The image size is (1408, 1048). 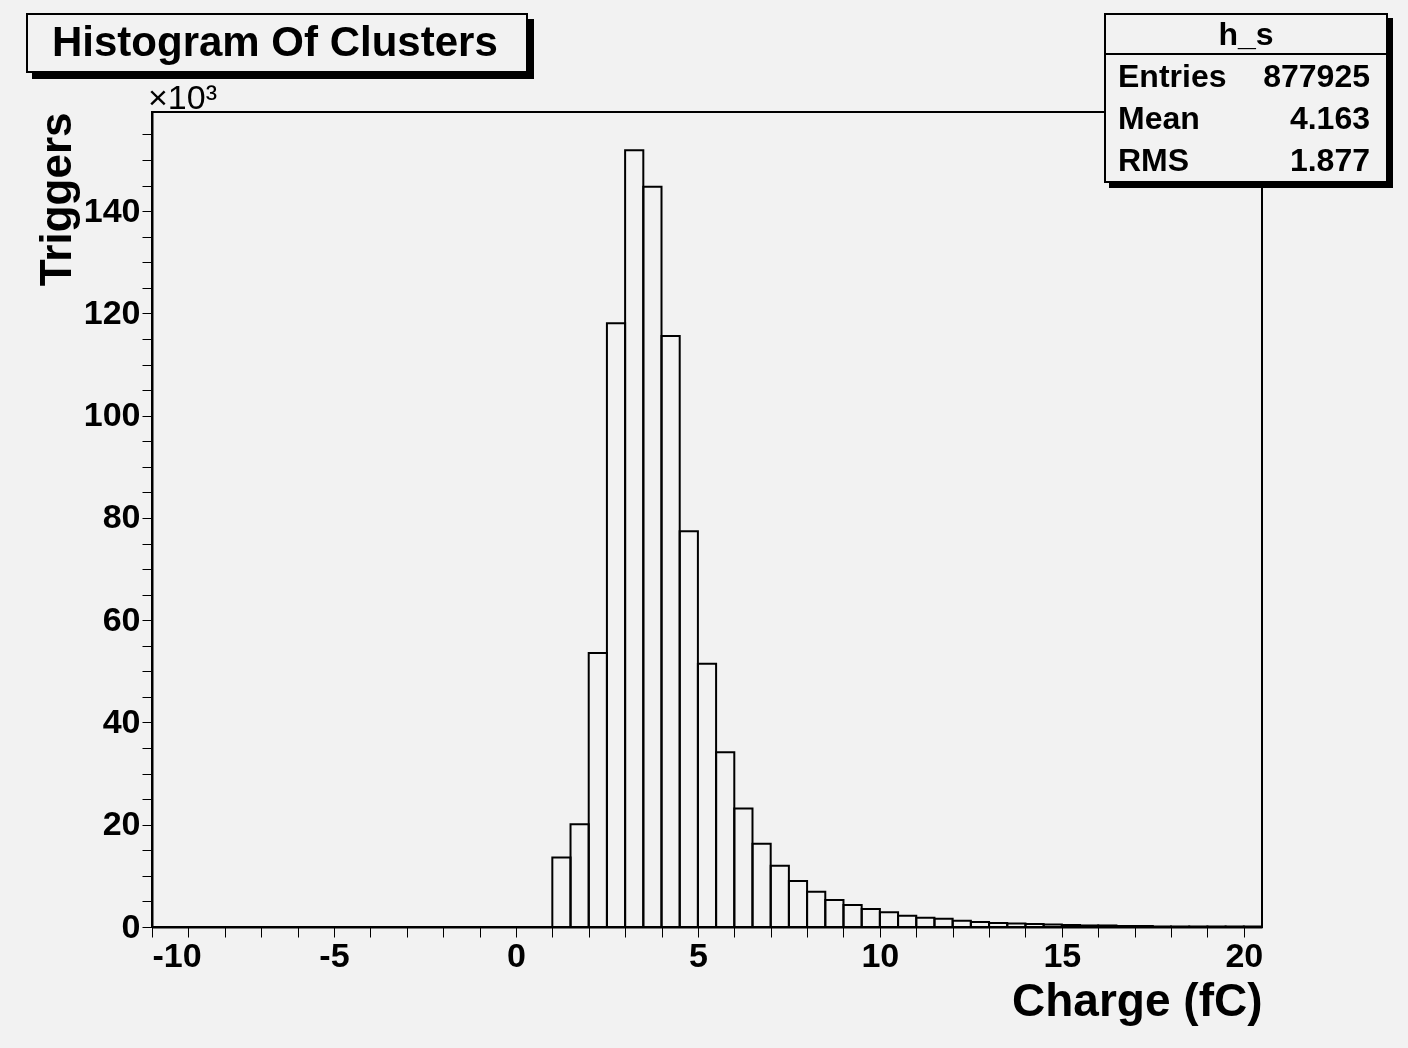 I want to click on text: Mean 4.163, so click(x=1244, y=118).